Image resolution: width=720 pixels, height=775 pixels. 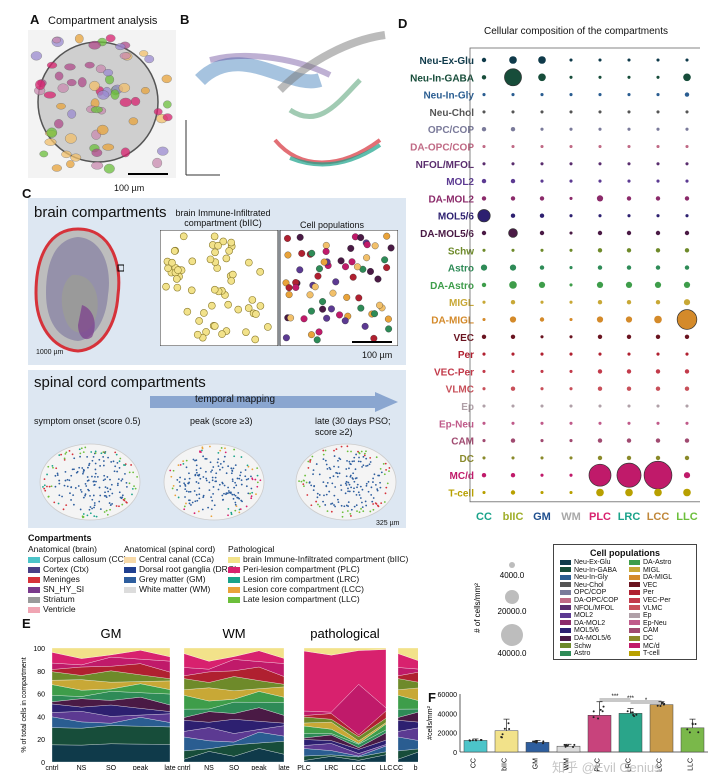 I want to click on dot-plot-row-label: DA-MOL5/6, so click(x=447, y=234).